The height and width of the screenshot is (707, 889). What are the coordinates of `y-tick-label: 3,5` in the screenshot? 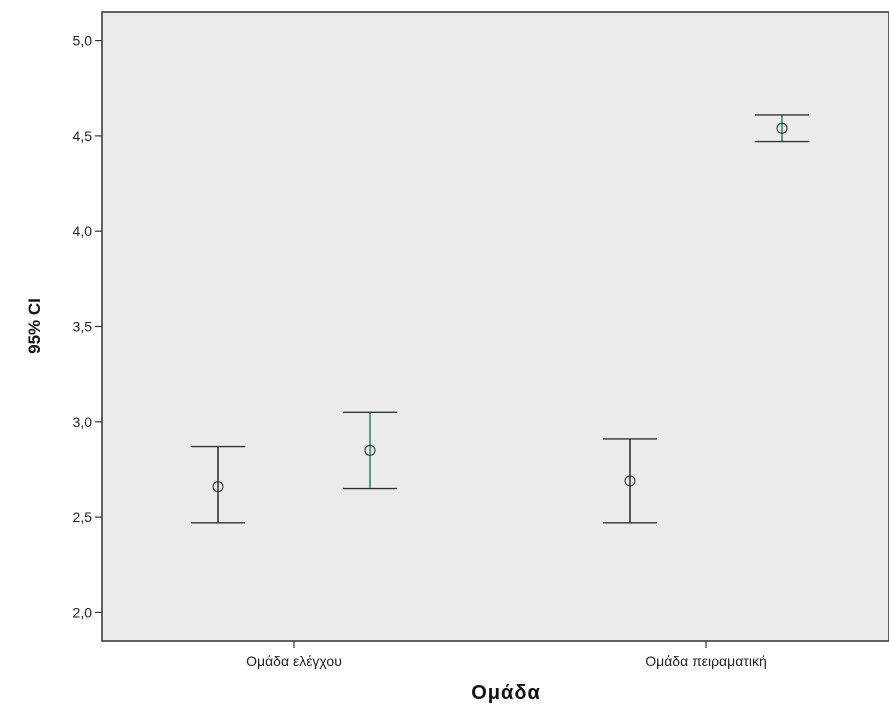 It's located at (83, 327).